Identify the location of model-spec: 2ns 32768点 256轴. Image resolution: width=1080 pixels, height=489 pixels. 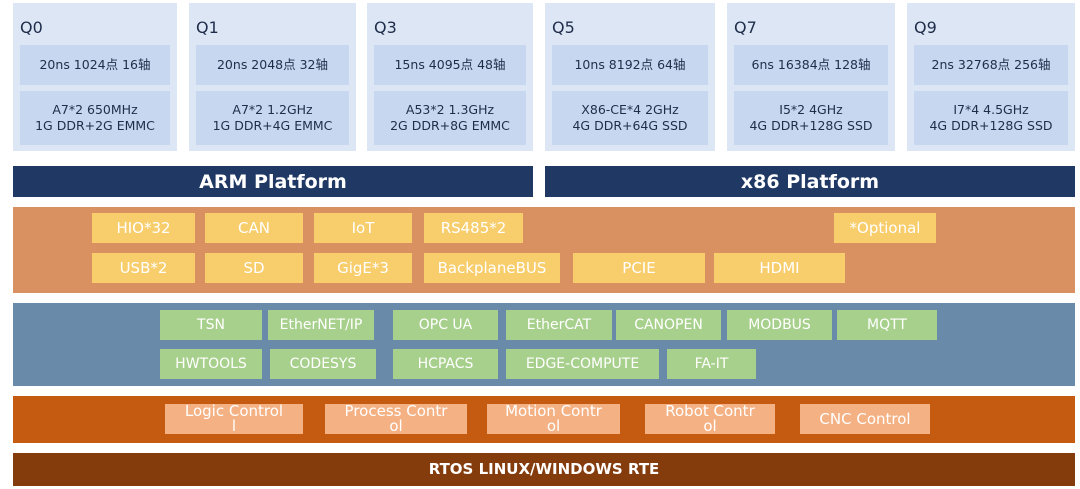
(991, 65).